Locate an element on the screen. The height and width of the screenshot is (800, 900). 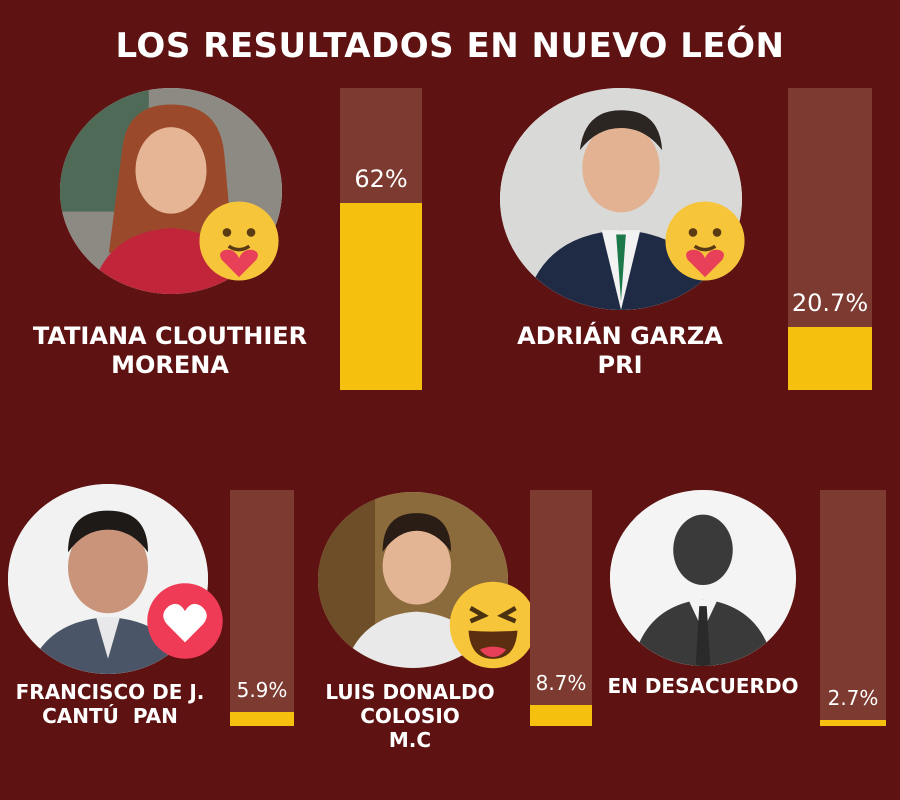
bar-value-label: 5.9% is located at coordinates (262, 690).